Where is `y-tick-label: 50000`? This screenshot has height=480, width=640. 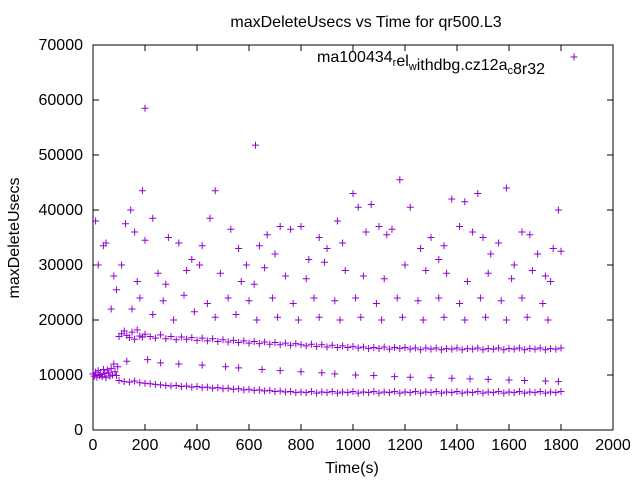 y-tick-label: 50000 is located at coordinates (61, 155).